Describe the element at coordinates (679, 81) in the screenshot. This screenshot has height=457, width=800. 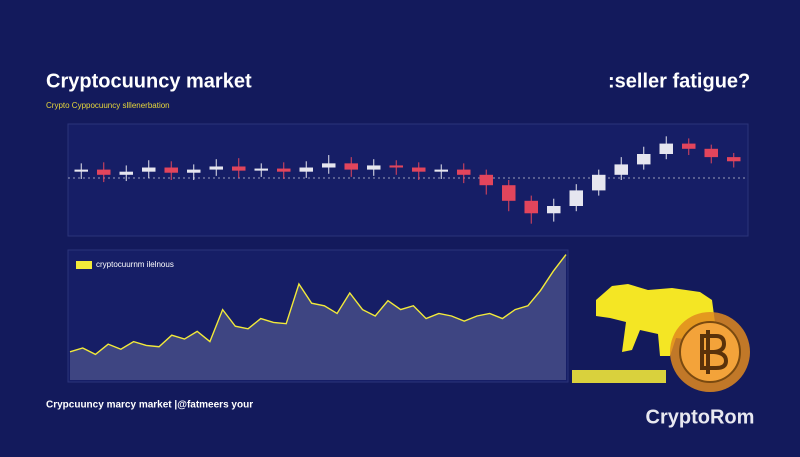
I see `title-right: :seller fatigue?` at that location.